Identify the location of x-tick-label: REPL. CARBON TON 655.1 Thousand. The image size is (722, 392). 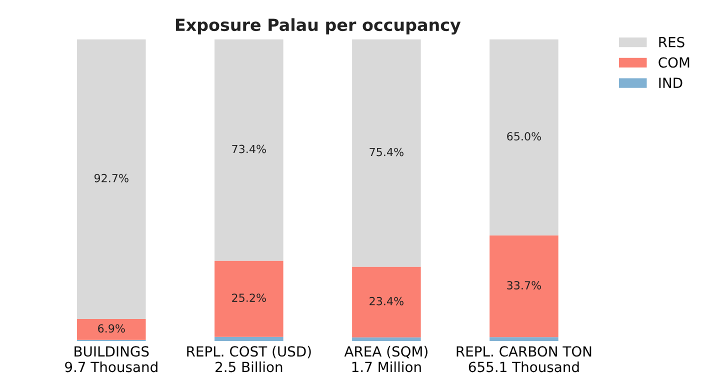
(524, 359).